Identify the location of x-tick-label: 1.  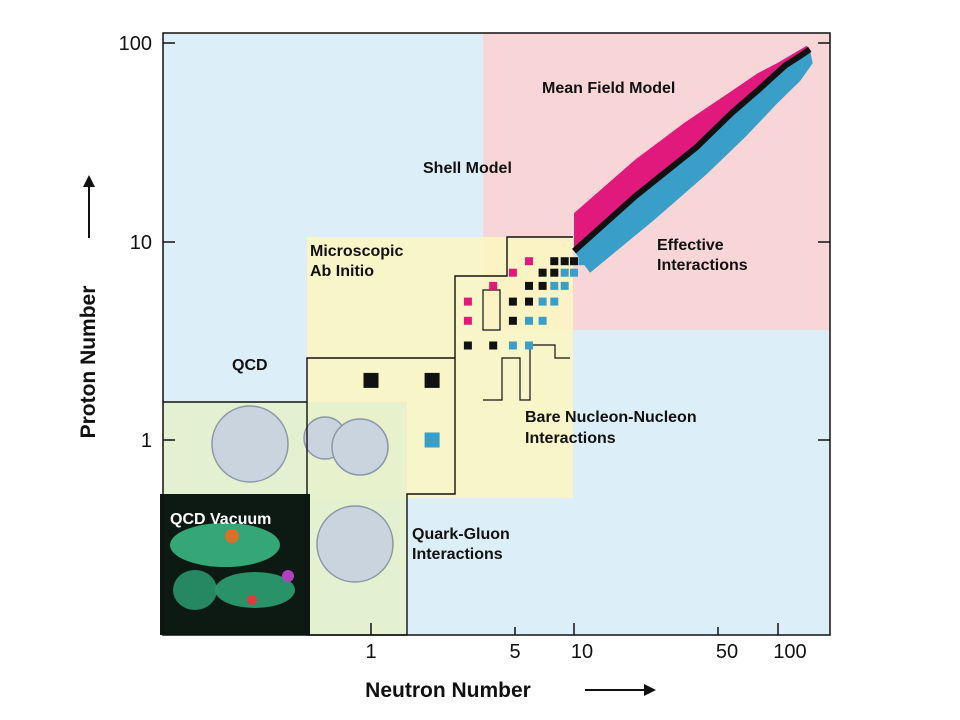
(370, 652).